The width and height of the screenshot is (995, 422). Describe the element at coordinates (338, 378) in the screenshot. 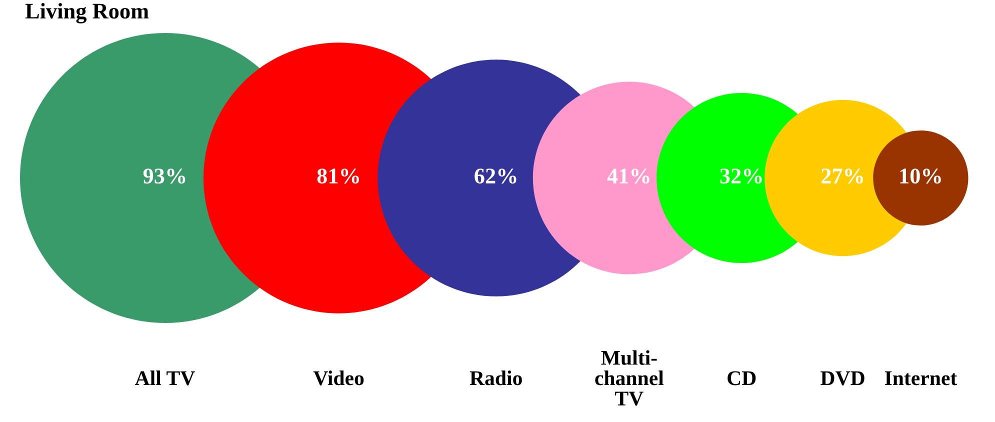

I see `category-label: Video` at that location.